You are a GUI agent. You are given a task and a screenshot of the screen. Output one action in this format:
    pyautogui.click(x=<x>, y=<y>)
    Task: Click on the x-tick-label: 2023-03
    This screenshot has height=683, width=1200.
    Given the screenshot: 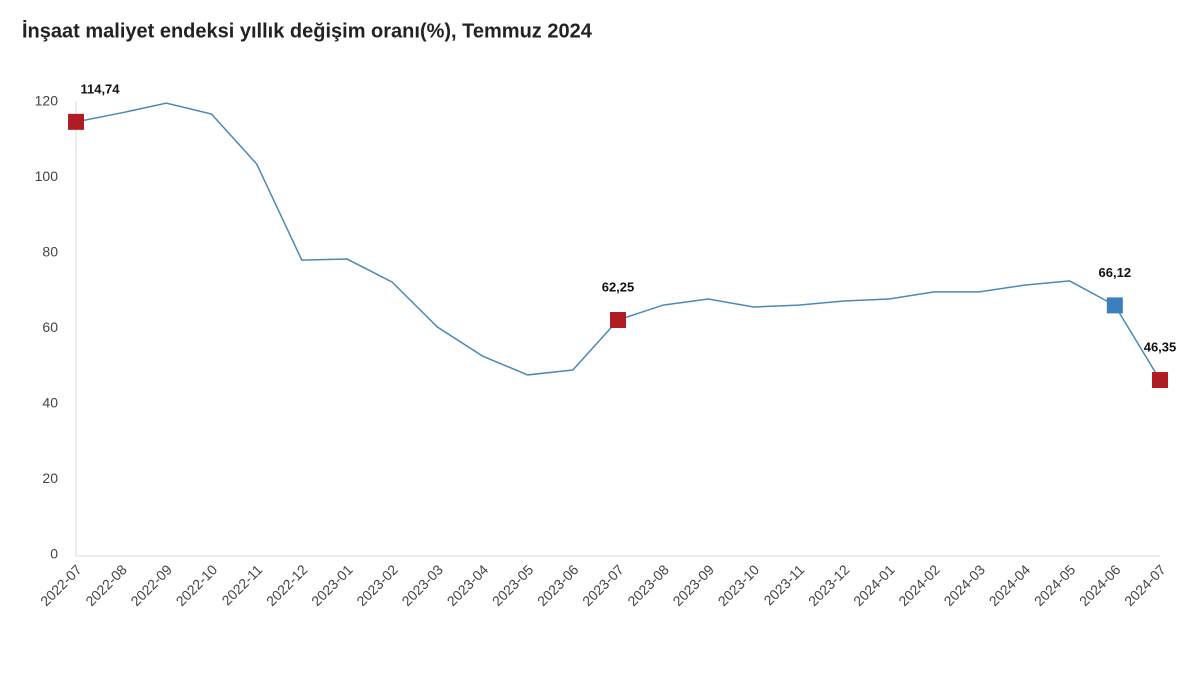 What is the action you would take?
    pyautogui.click(x=422, y=585)
    